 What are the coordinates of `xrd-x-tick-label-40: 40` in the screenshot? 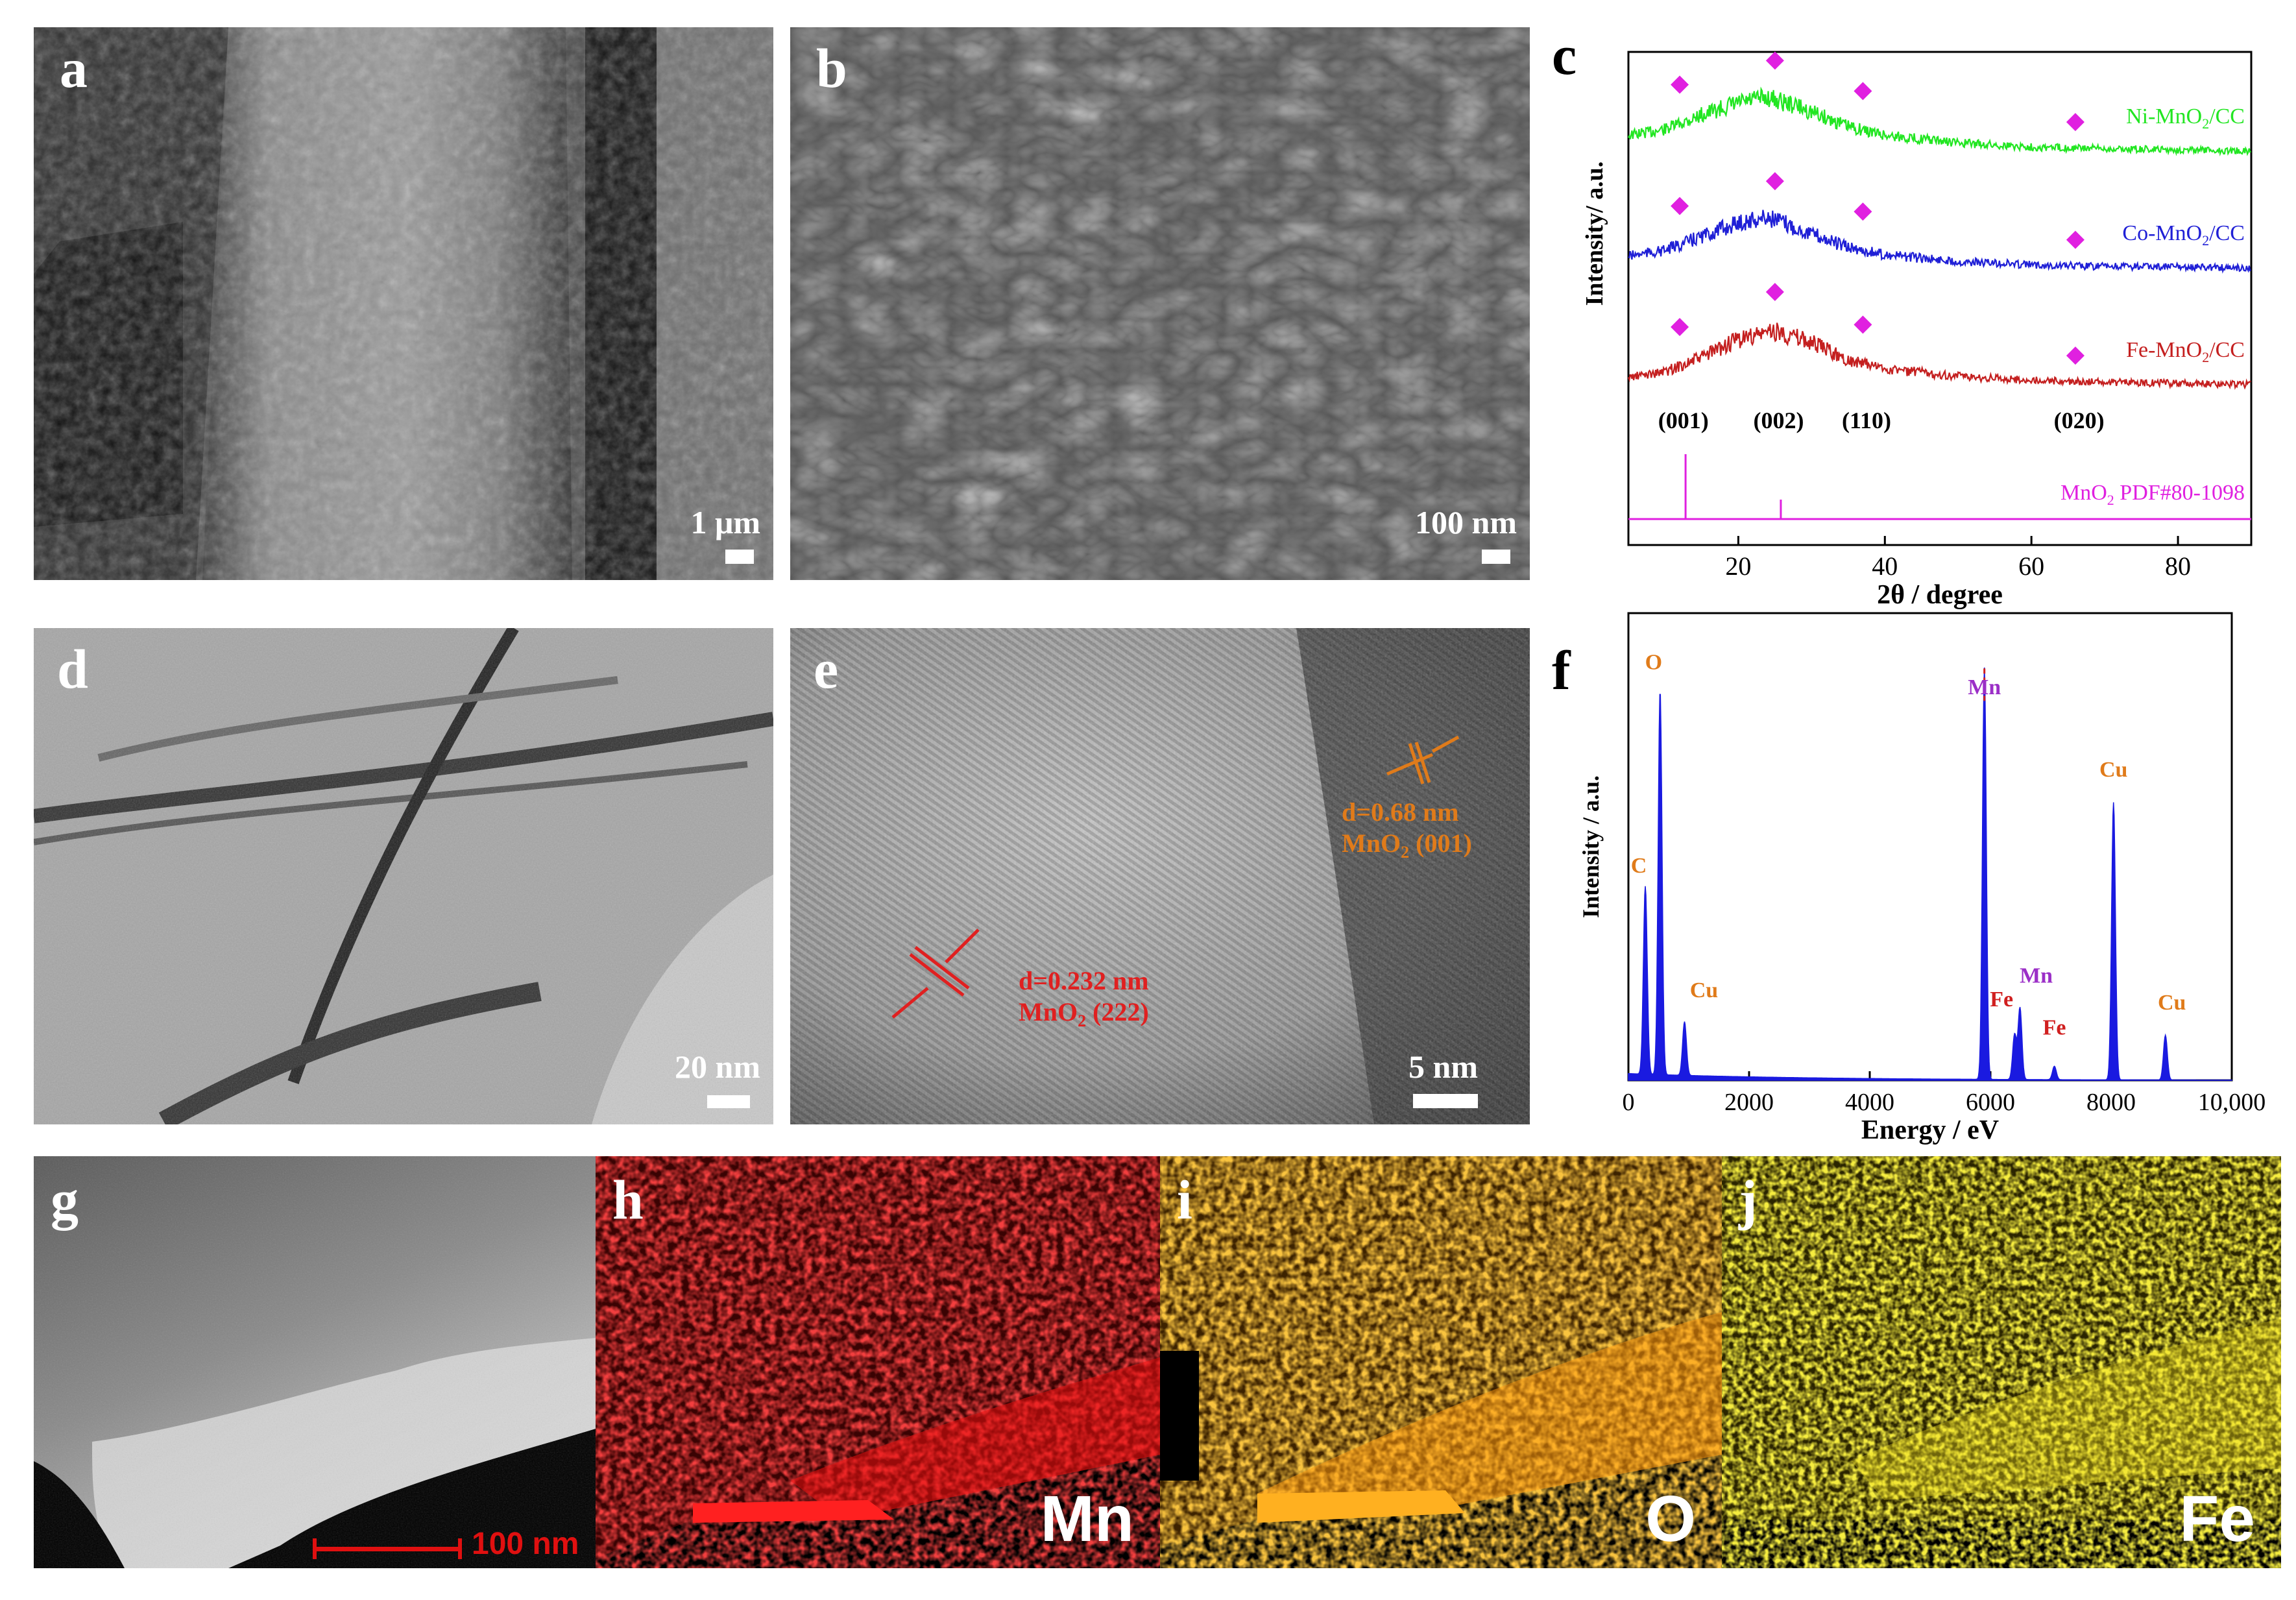 It's located at (1885, 566).